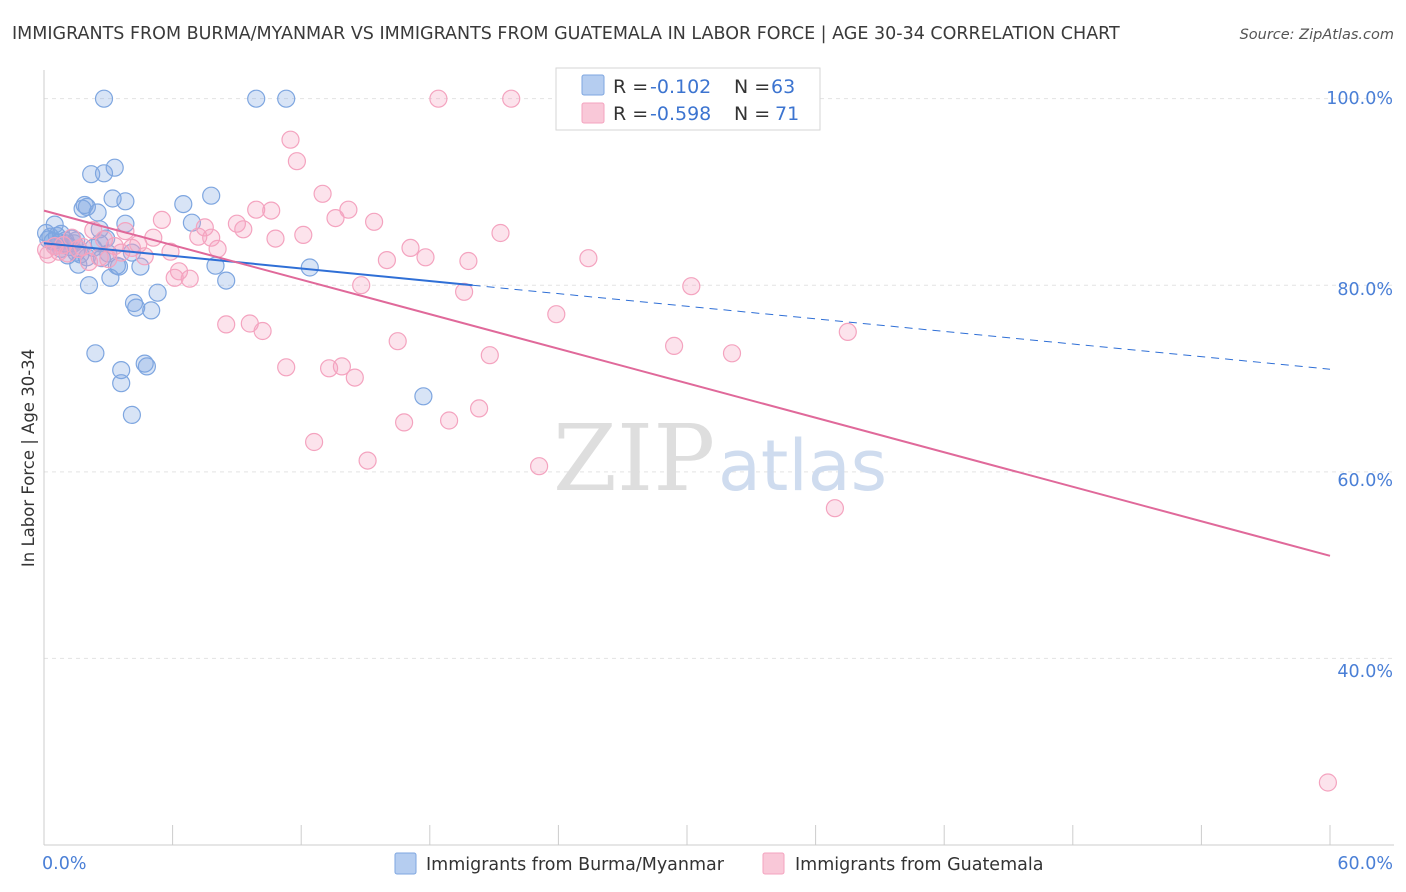 The image size is (1406, 892). Describe the element at coordinates (1365, 481) in the screenshot. I see `y-tick-label-60: 60.0%` at that location.